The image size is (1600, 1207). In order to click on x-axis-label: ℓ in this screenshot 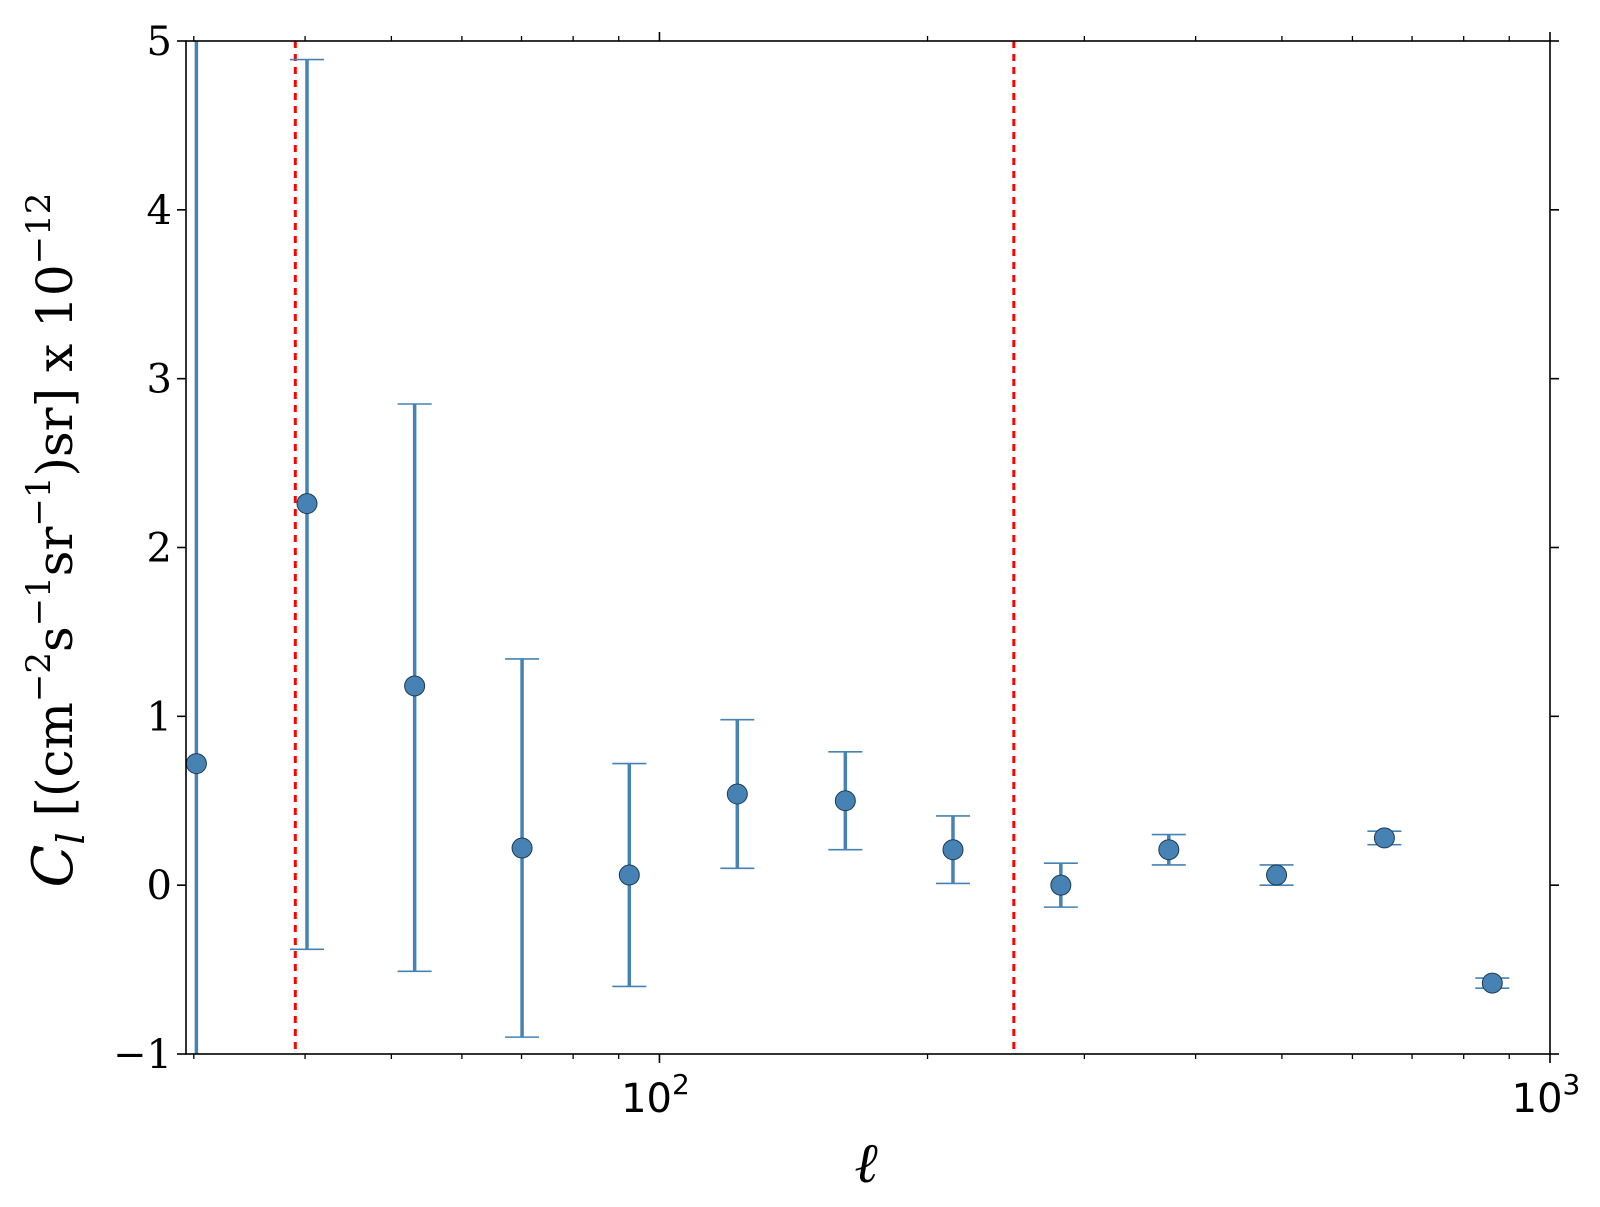, I will do `click(866, 1163)`.